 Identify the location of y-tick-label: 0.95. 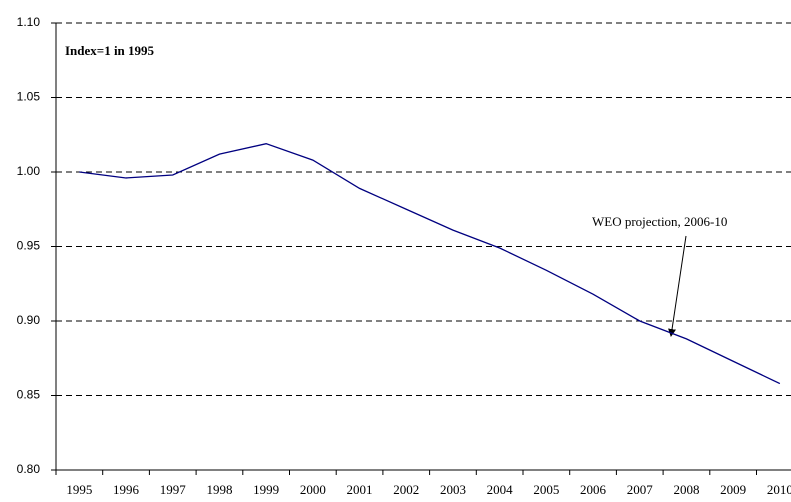
(29, 246).